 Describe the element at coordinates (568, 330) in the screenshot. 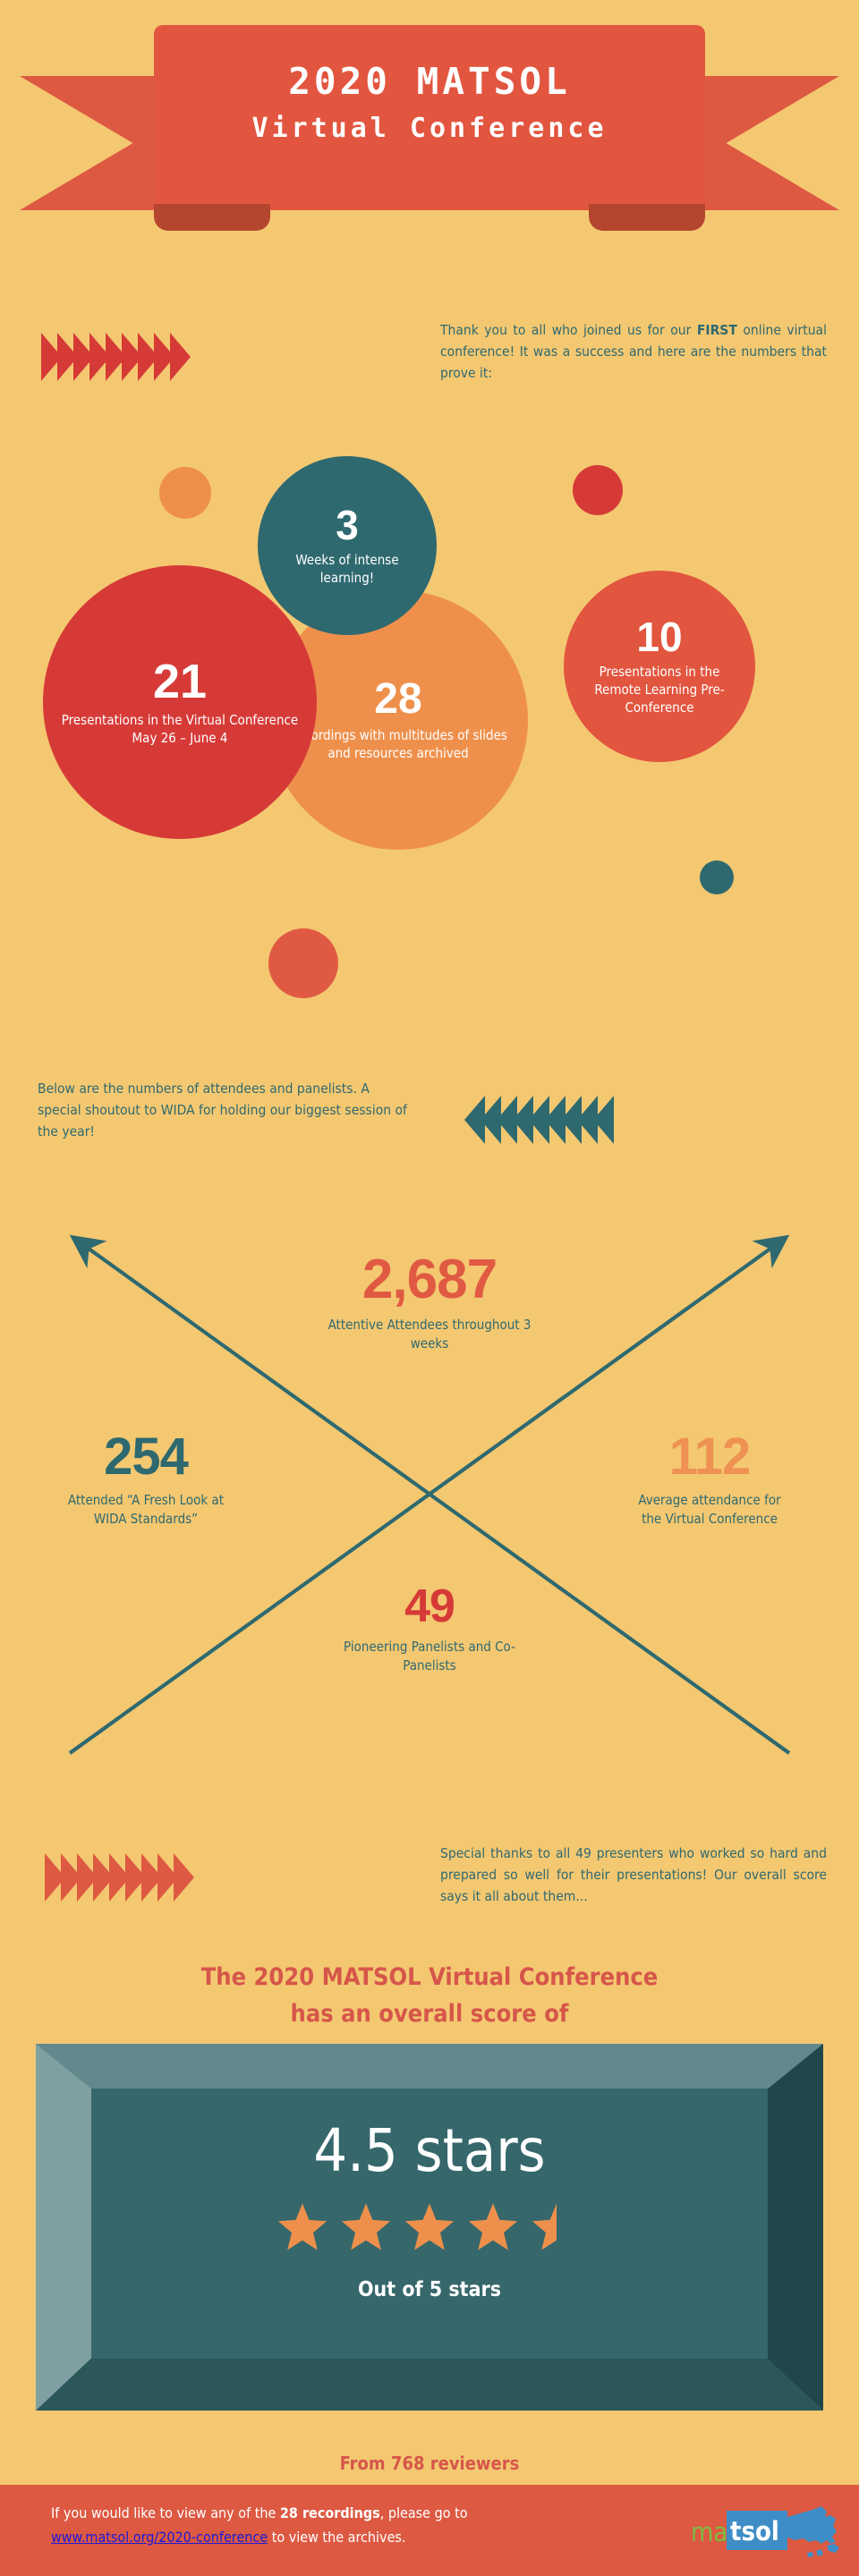

I see `intro-text-before: Thank you to all who joined us for our` at that location.